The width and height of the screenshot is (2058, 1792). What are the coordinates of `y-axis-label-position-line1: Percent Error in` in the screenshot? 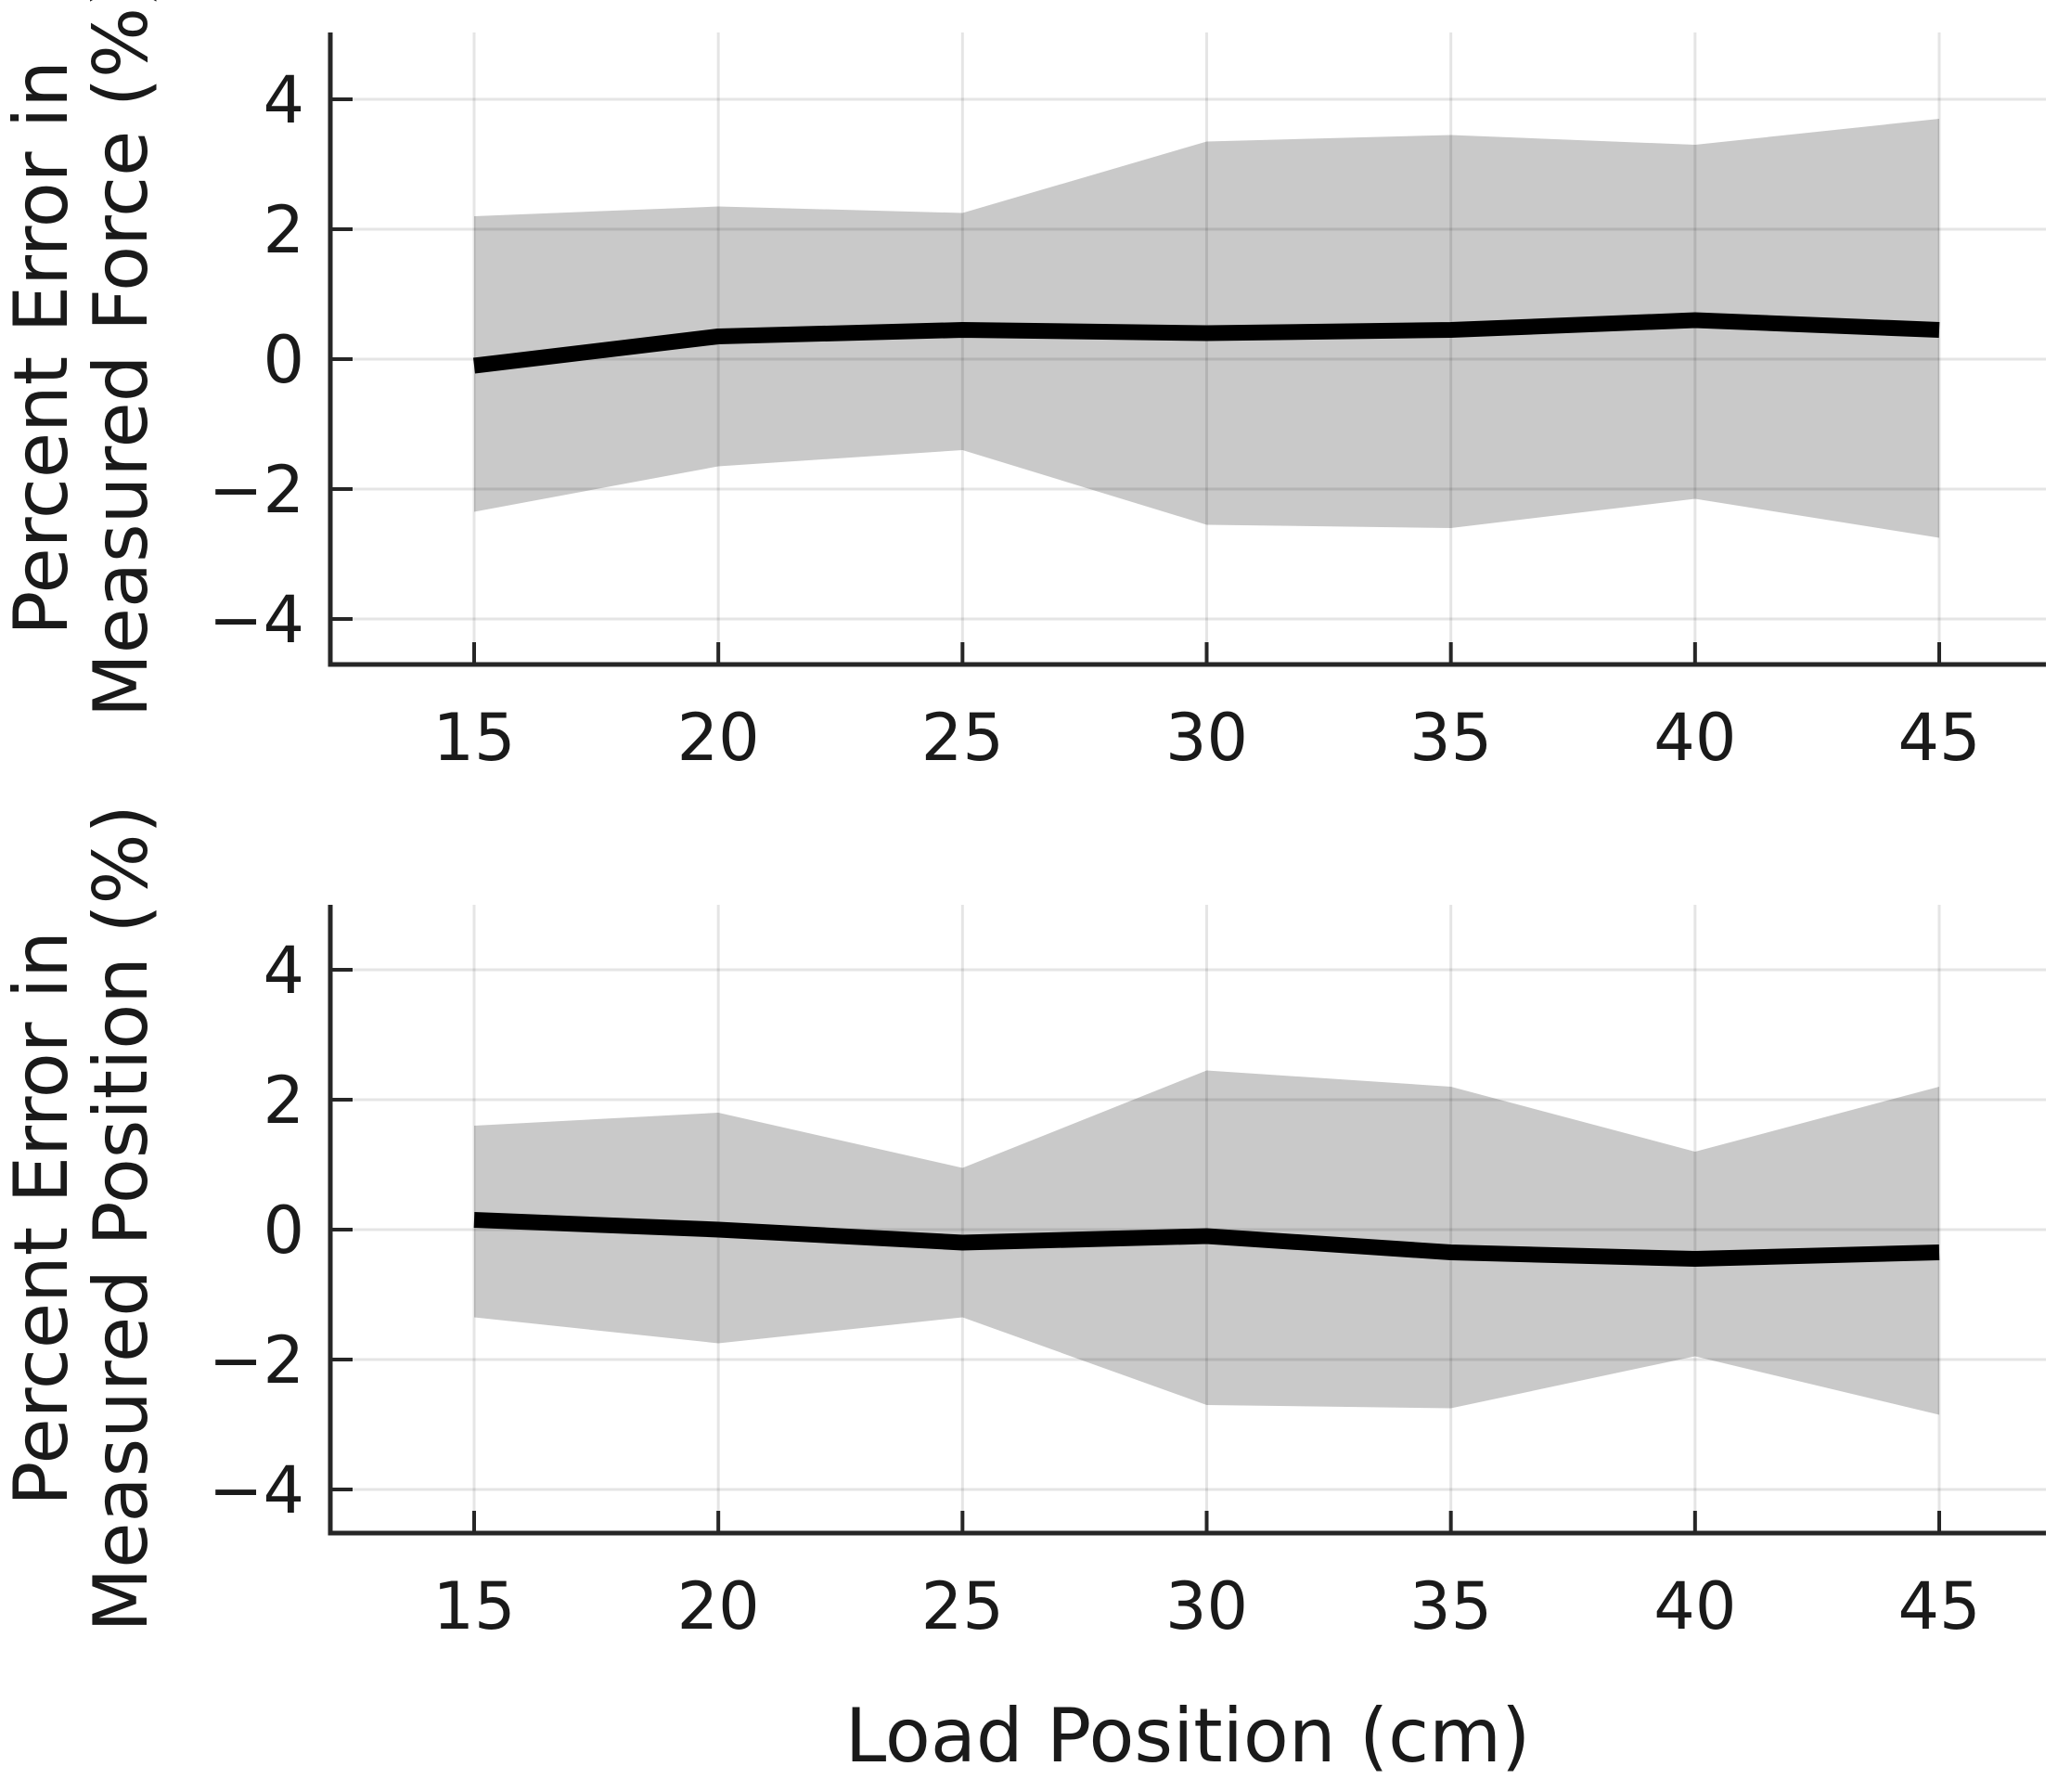 It's located at (42, 1218).